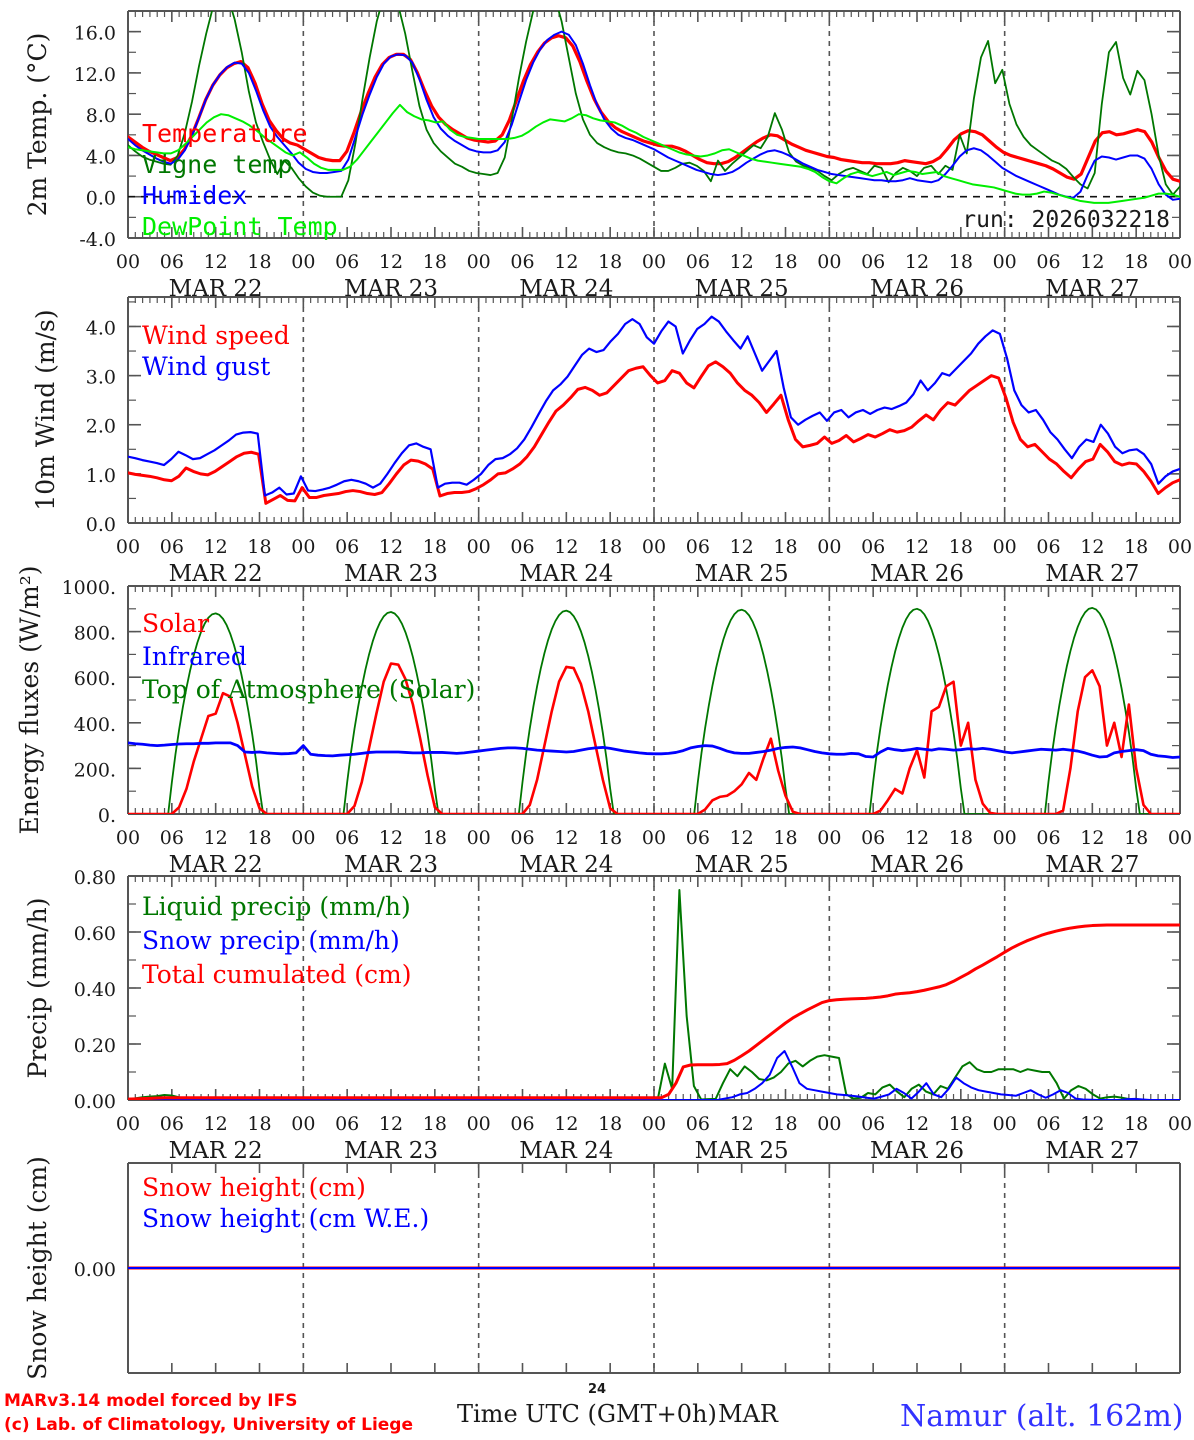  I want to click on axis-title-precip: Precip (mm/h), so click(37, 988).